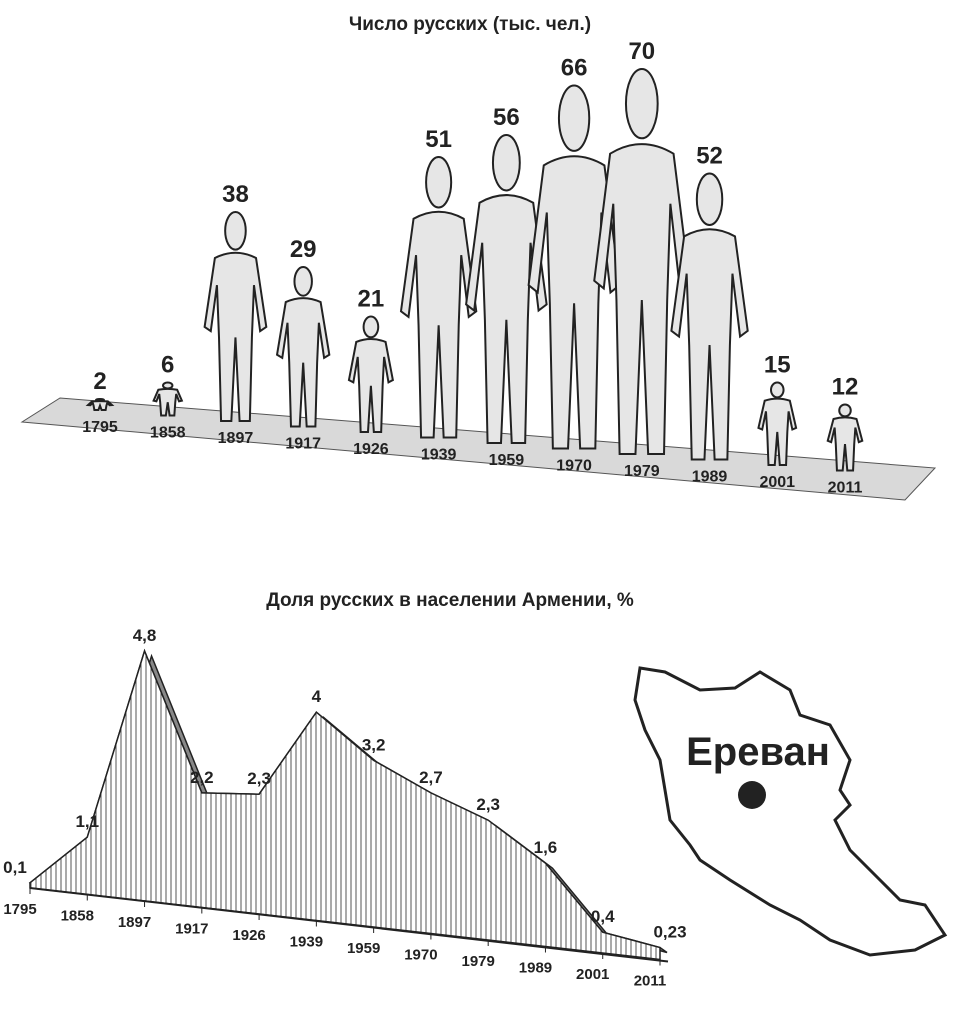 The height and width of the screenshot is (1011, 955). What do you see at coordinates (99, 381) in the screenshot?
I see `value-label: 2` at bounding box center [99, 381].